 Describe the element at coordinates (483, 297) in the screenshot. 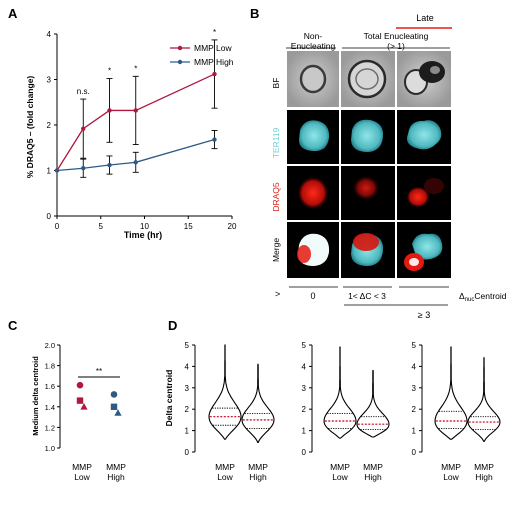

I see `delta-nuc-centroid-label: ΔnucCentroid` at that location.